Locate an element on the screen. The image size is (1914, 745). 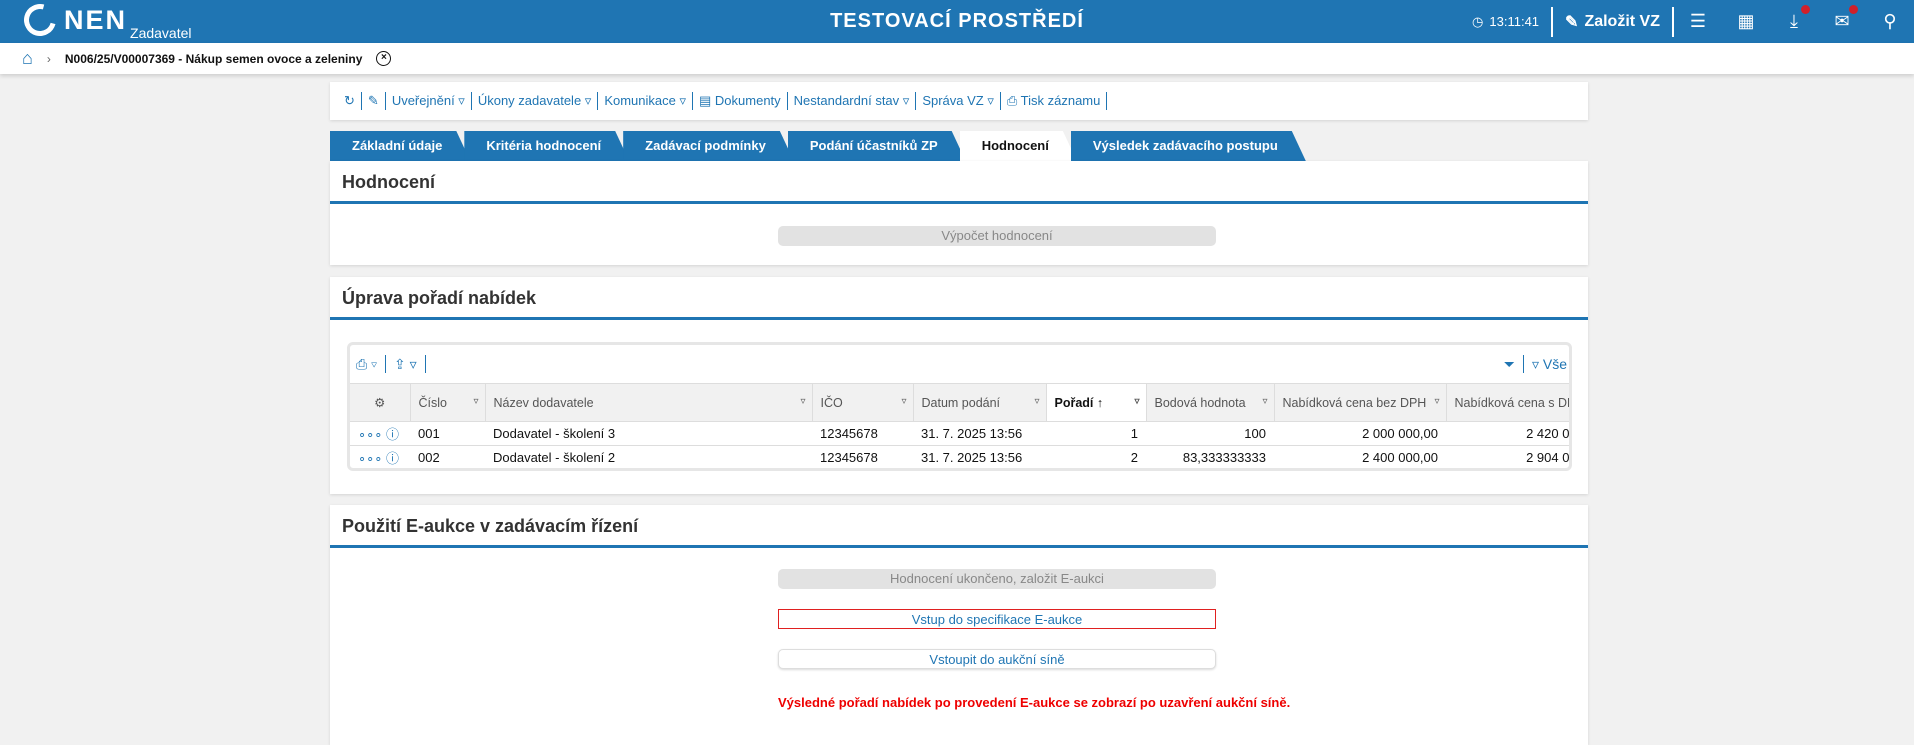
column-header: Nabídková cena bez DPH ▿ is located at coordinates (1360, 402).